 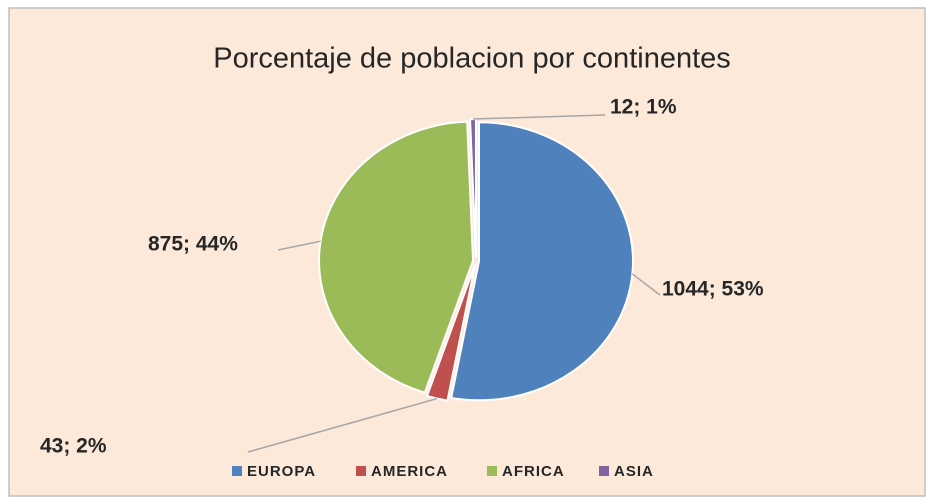 I want to click on data-label: 43; 2%, so click(x=73, y=446).